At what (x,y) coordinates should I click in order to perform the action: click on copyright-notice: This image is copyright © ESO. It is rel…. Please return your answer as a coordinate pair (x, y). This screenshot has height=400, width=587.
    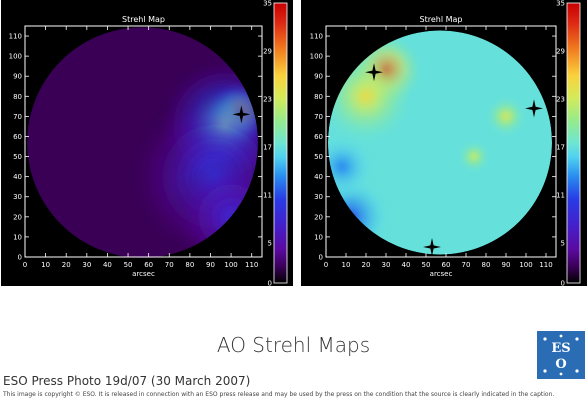
    Looking at the image, I should click on (279, 394).